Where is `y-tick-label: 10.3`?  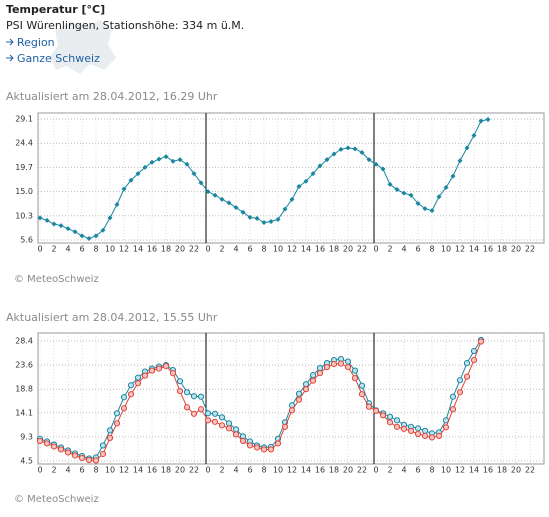
y-tick-label: 10.3 is located at coordinates (24, 215).